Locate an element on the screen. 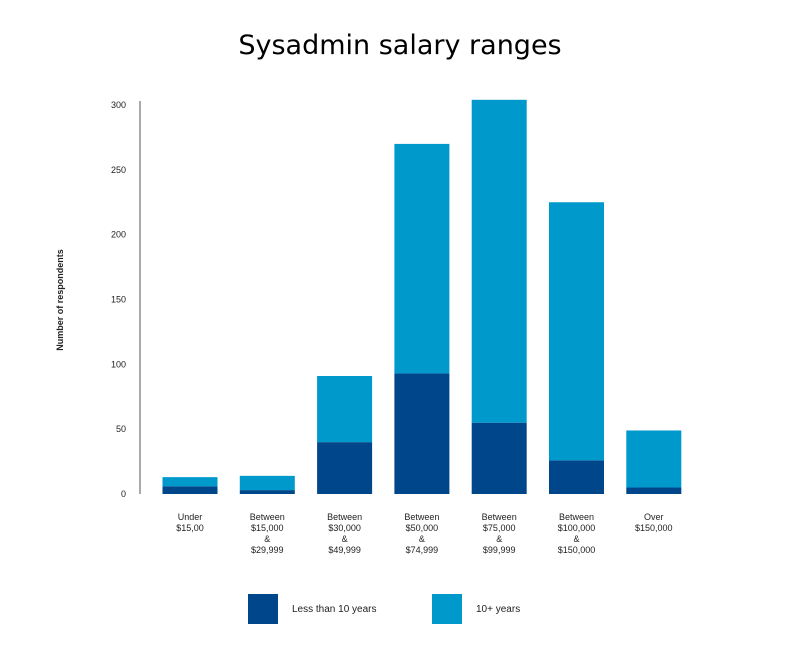  y-tick-label: 150 is located at coordinates (118, 300).